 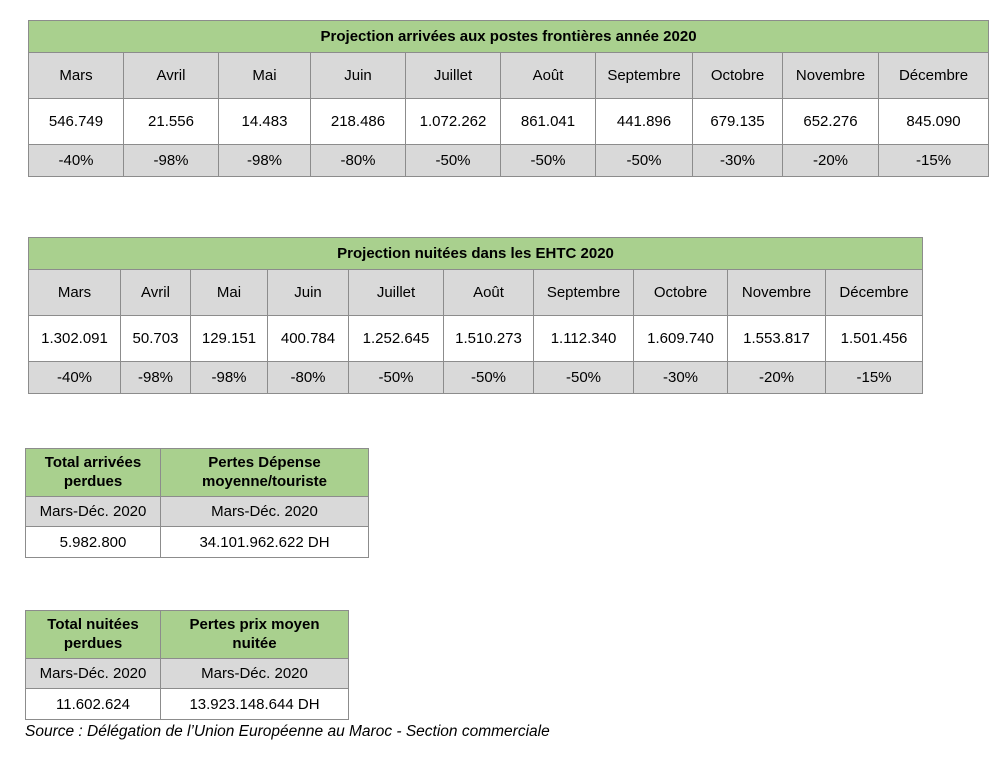 What do you see at coordinates (93, 472) in the screenshot?
I see `summary-header-cell: Total arrivées perdues` at bounding box center [93, 472].